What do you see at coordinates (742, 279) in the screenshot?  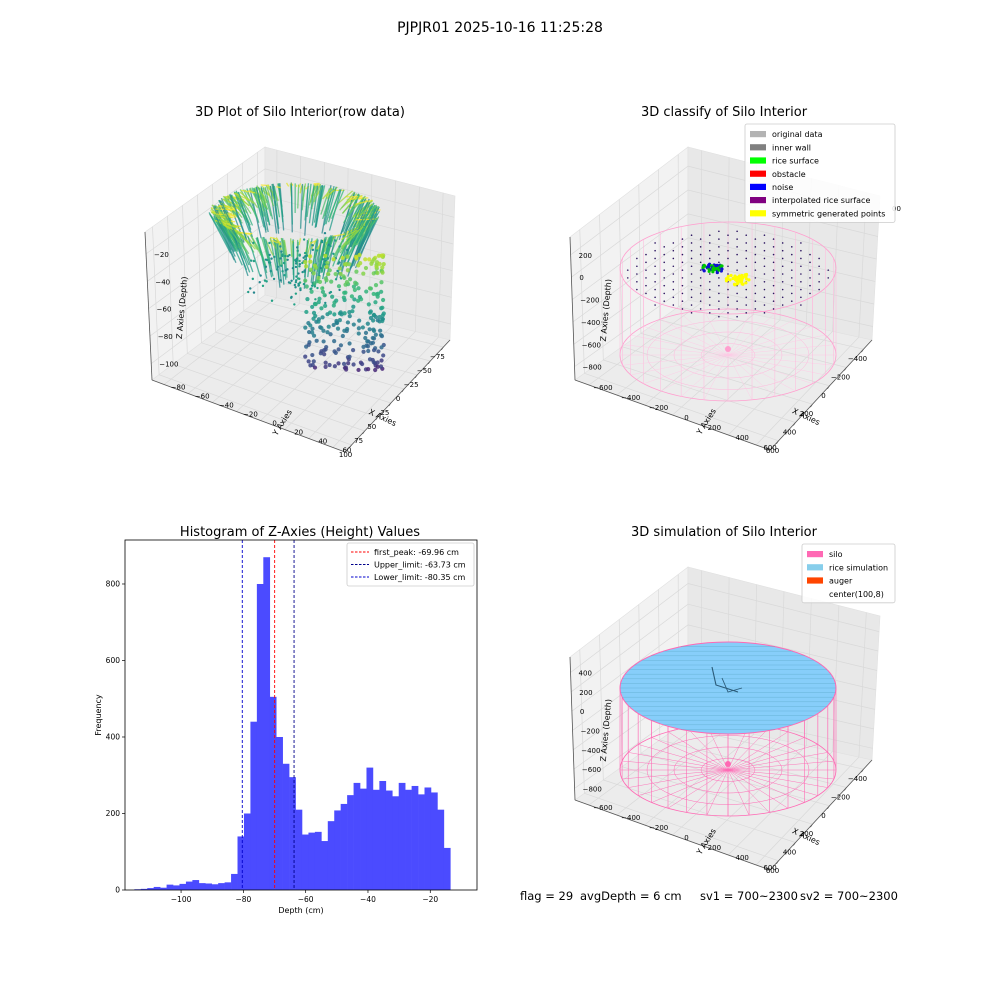 I see `symmetric-point` at bounding box center [742, 279].